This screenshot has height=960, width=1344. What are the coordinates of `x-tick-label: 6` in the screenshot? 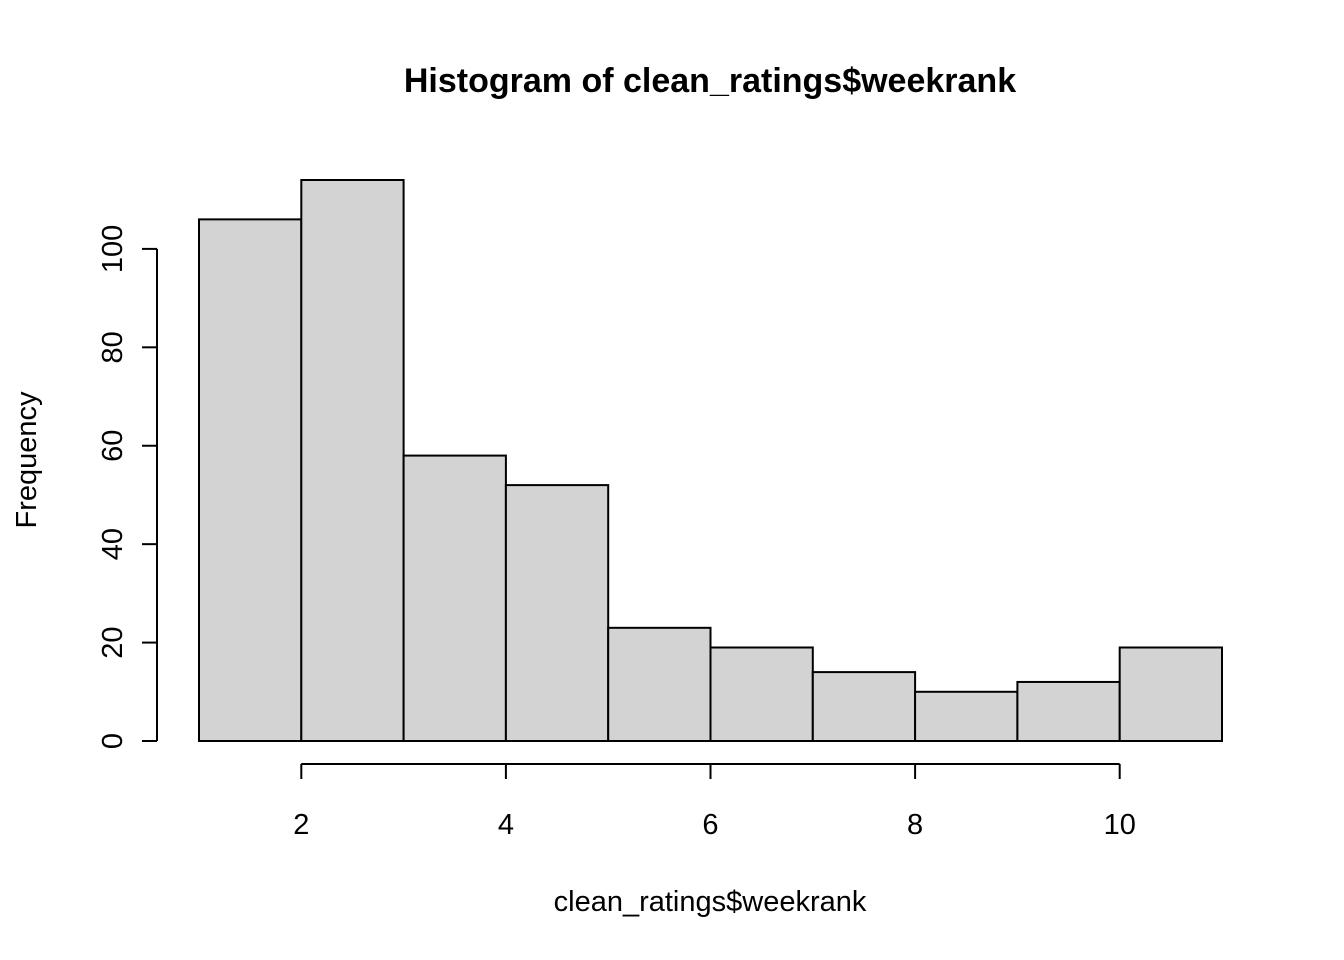 It's located at (710, 825).